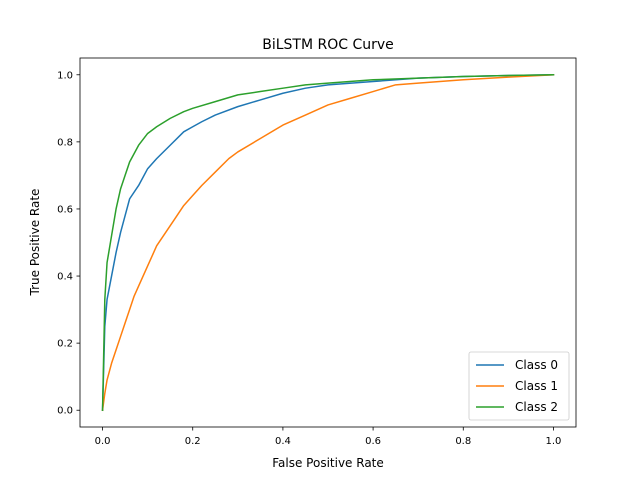  What do you see at coordinates (328, 463) in the screenshot?
I see `x-axis-label: False Positive Rate` at bounding box center [328, 463].